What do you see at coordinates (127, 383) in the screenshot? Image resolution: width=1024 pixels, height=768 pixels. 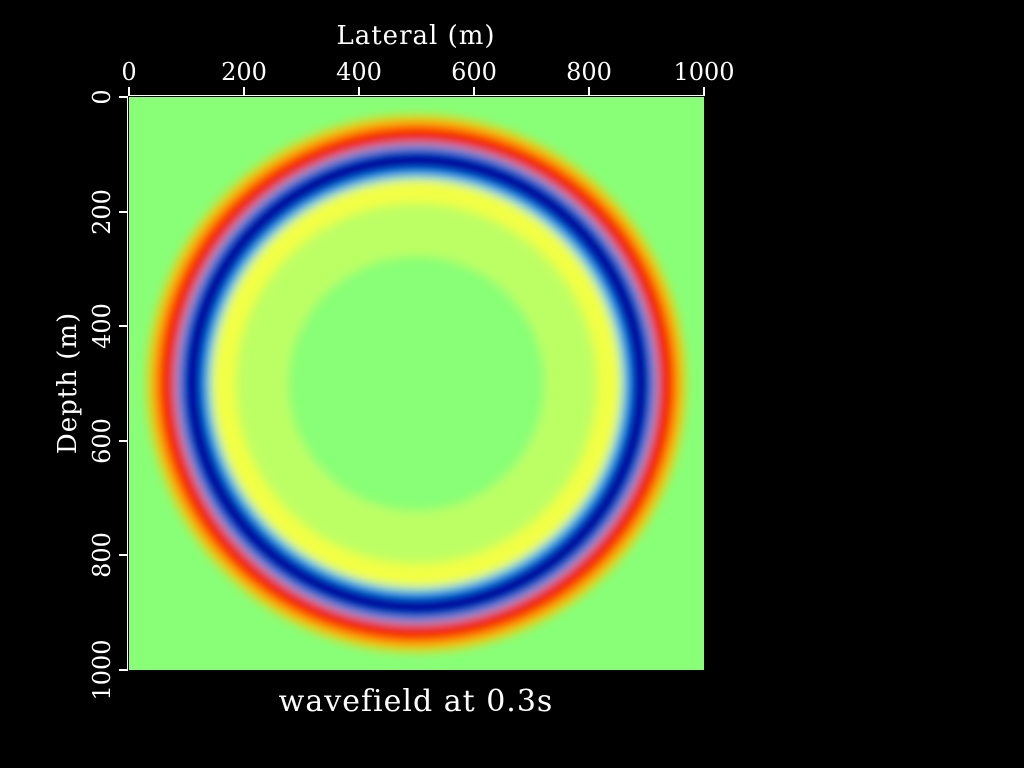 I see `y-axis-line` at bounding box center [127, 383].